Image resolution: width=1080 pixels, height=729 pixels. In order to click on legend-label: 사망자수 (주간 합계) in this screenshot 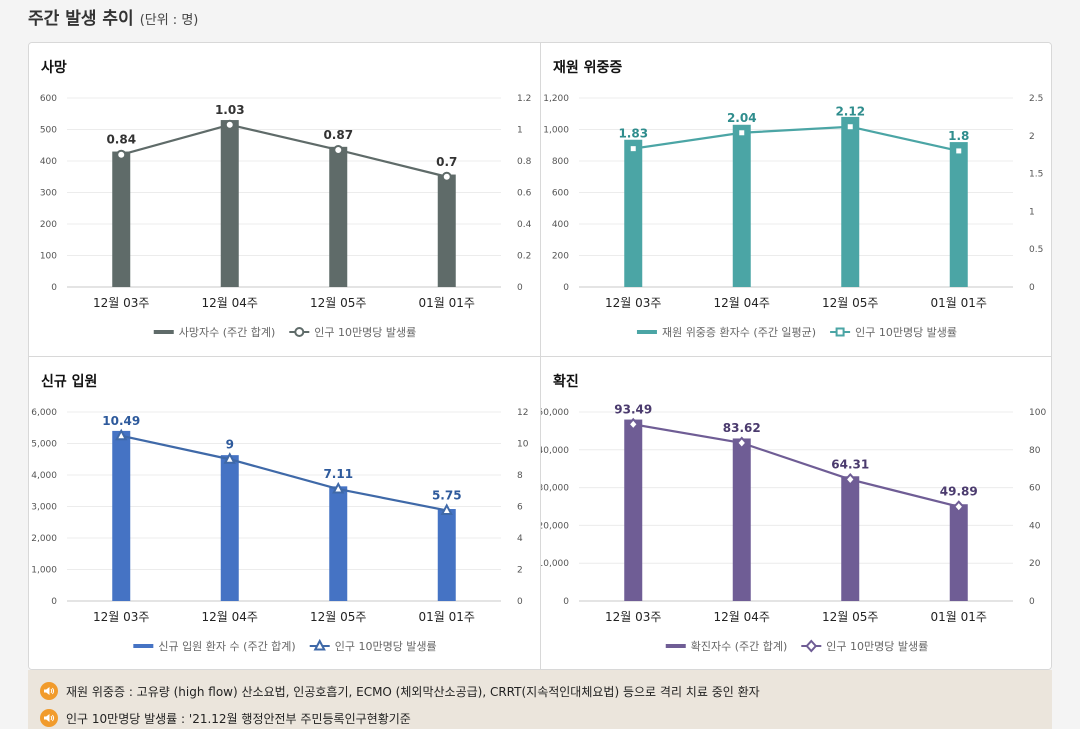, I will do `click(227, 332)`.